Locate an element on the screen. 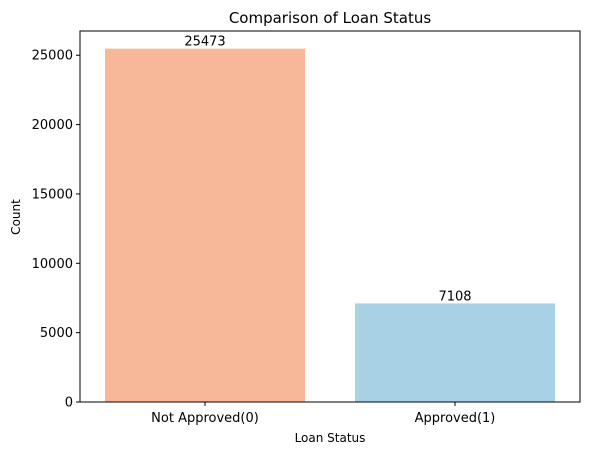 The height and width of the screenshot is (455, 589). y-tick-label-6: 25000 is located at coordinates (52, 56).